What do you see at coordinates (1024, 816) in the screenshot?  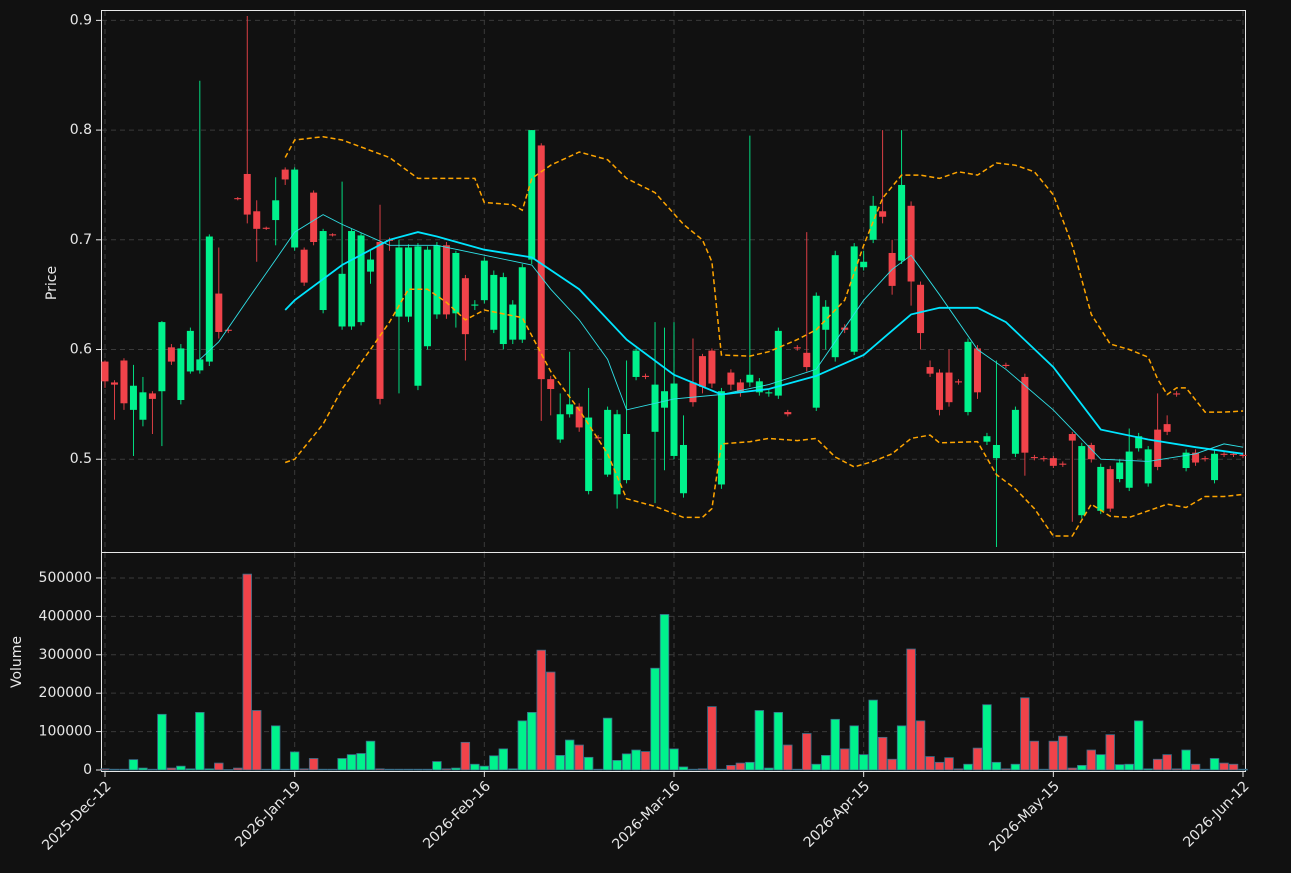 I see `x-tick-label: 2026-May-15` at bounding box center [1024, 816].